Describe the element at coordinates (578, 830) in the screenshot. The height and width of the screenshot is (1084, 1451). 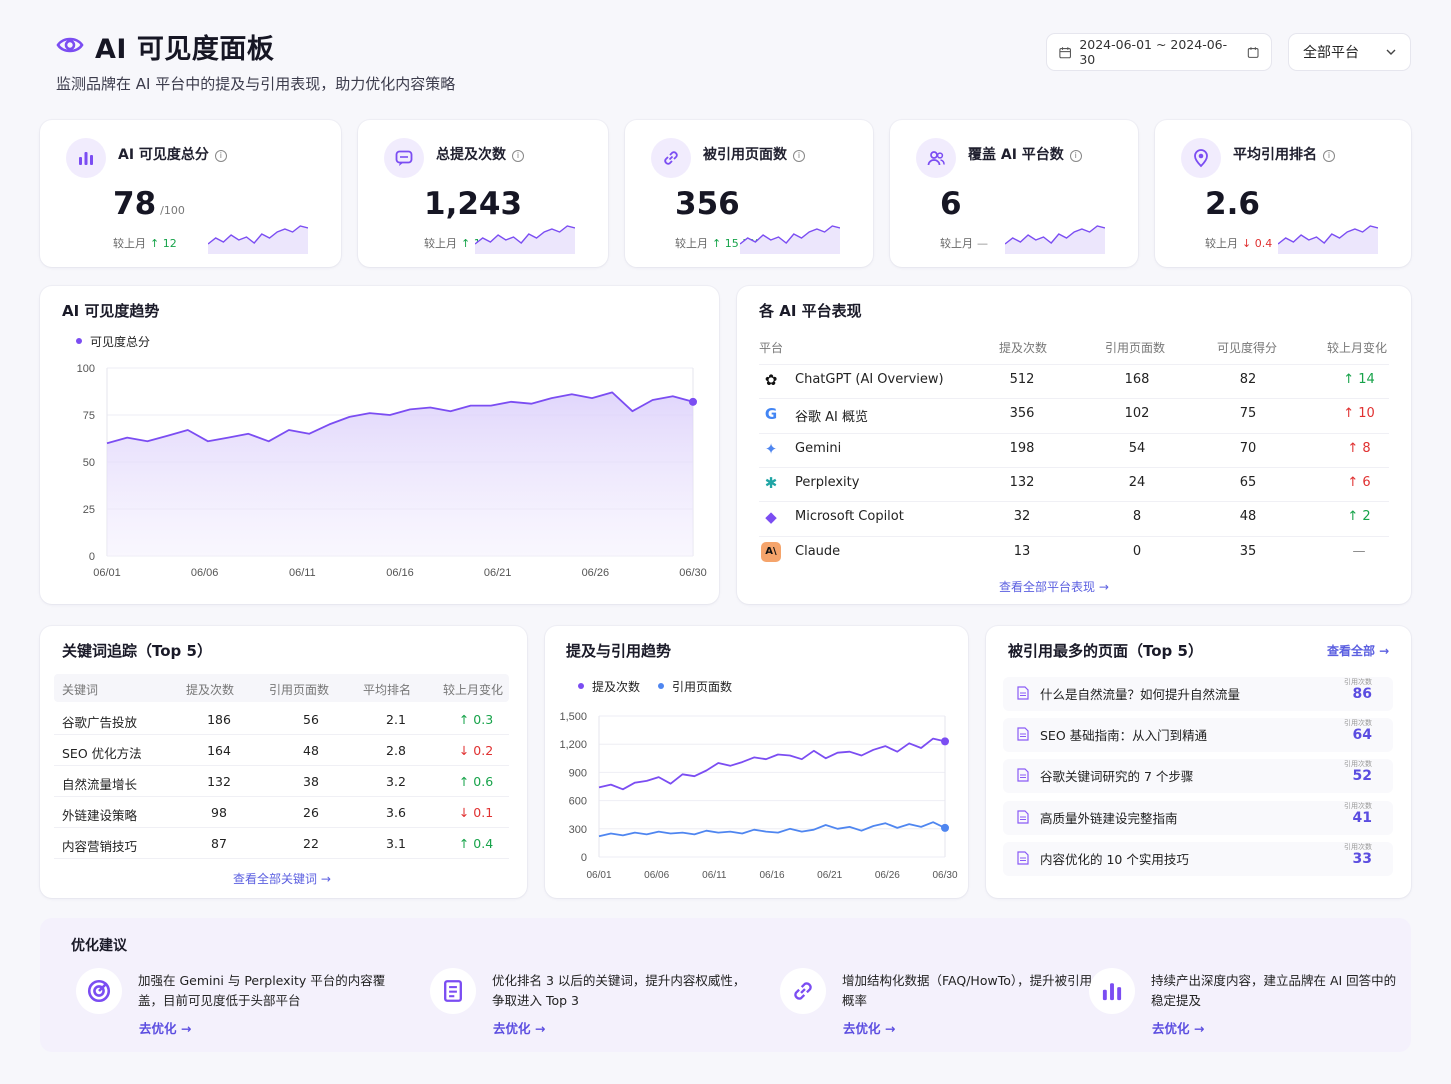
I see `y-tick-label: 300` at that location.